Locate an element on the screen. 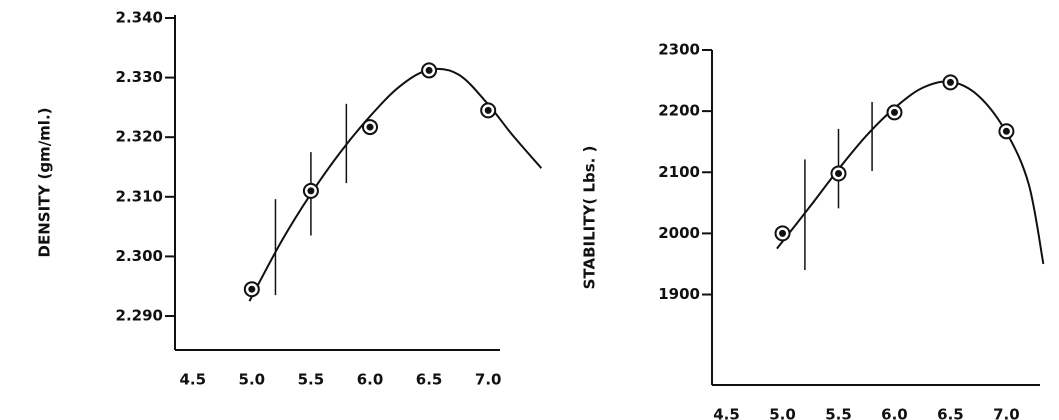 The width and height of the screenshot is (1059, 420). y-tick-label: 2.320 is located at coordinates (139, 137).